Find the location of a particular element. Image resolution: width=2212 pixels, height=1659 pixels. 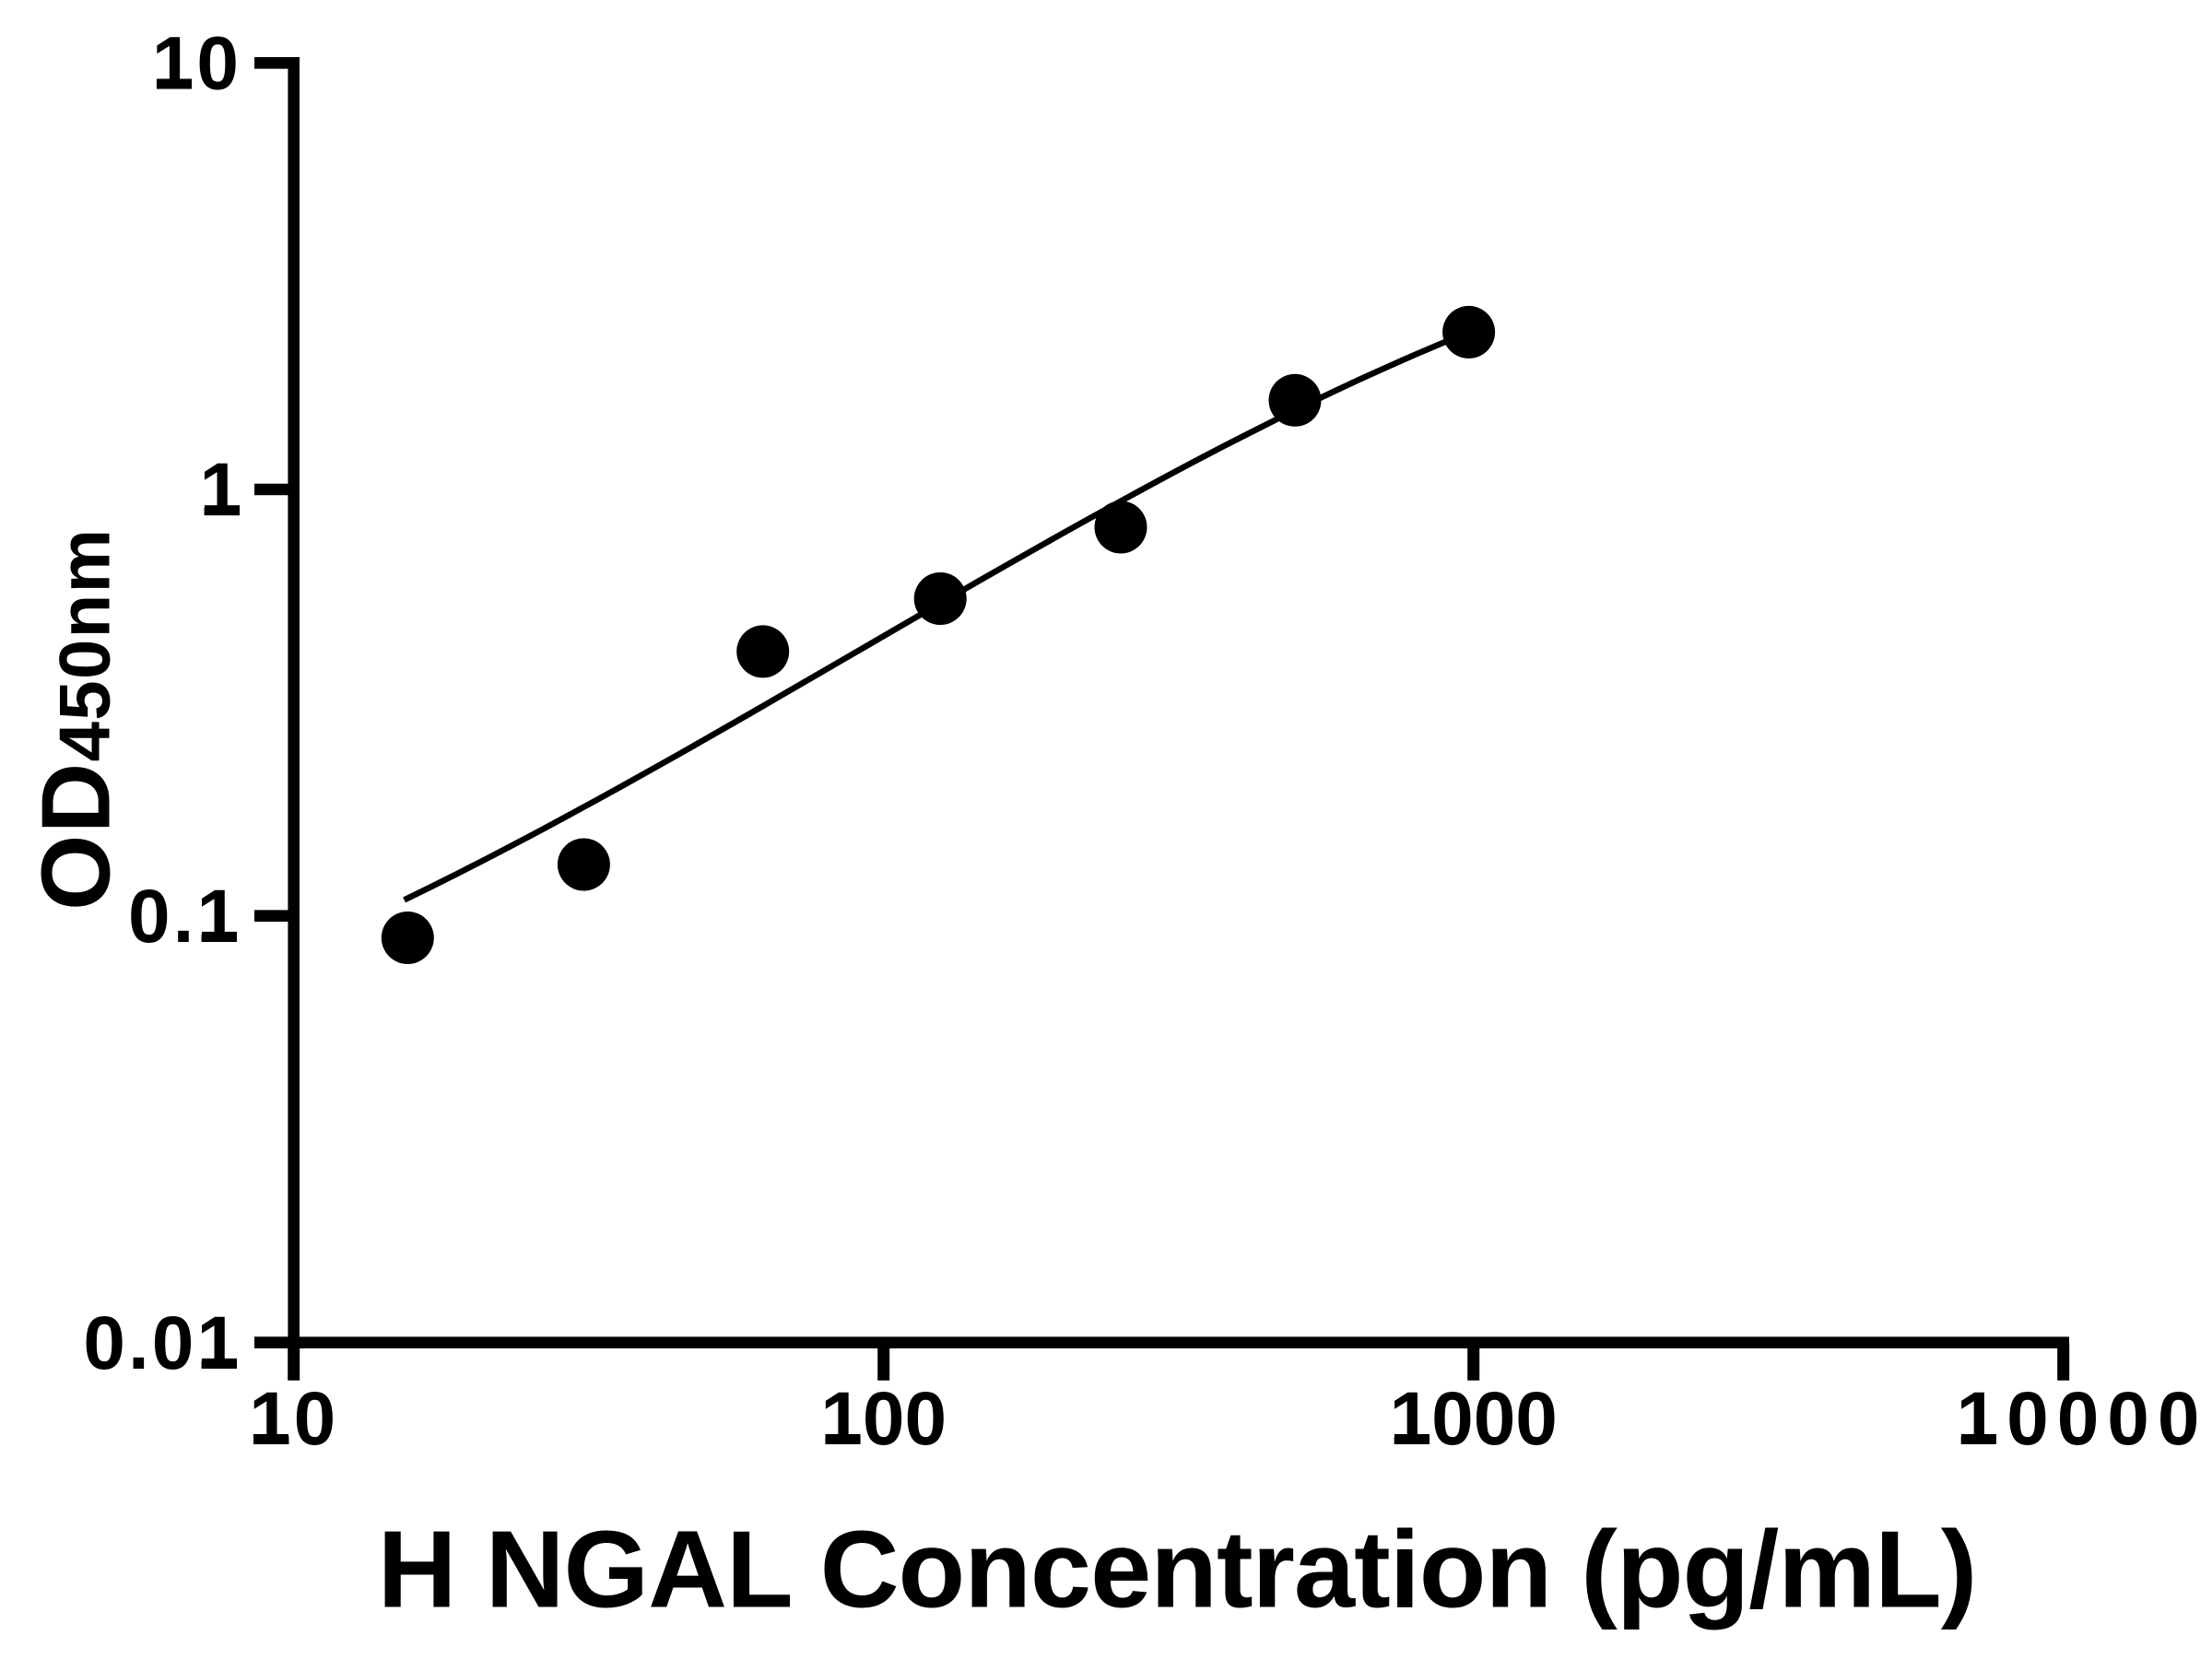

svg-text: 10000 is located at coordinates (2081, 1419).